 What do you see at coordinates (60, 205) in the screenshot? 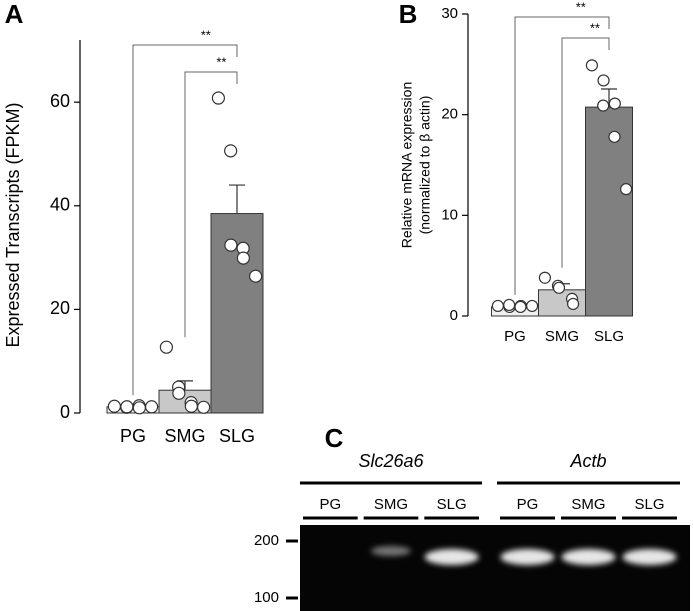
I see `y-tick-label: 40` at bounding box center [60, 205].